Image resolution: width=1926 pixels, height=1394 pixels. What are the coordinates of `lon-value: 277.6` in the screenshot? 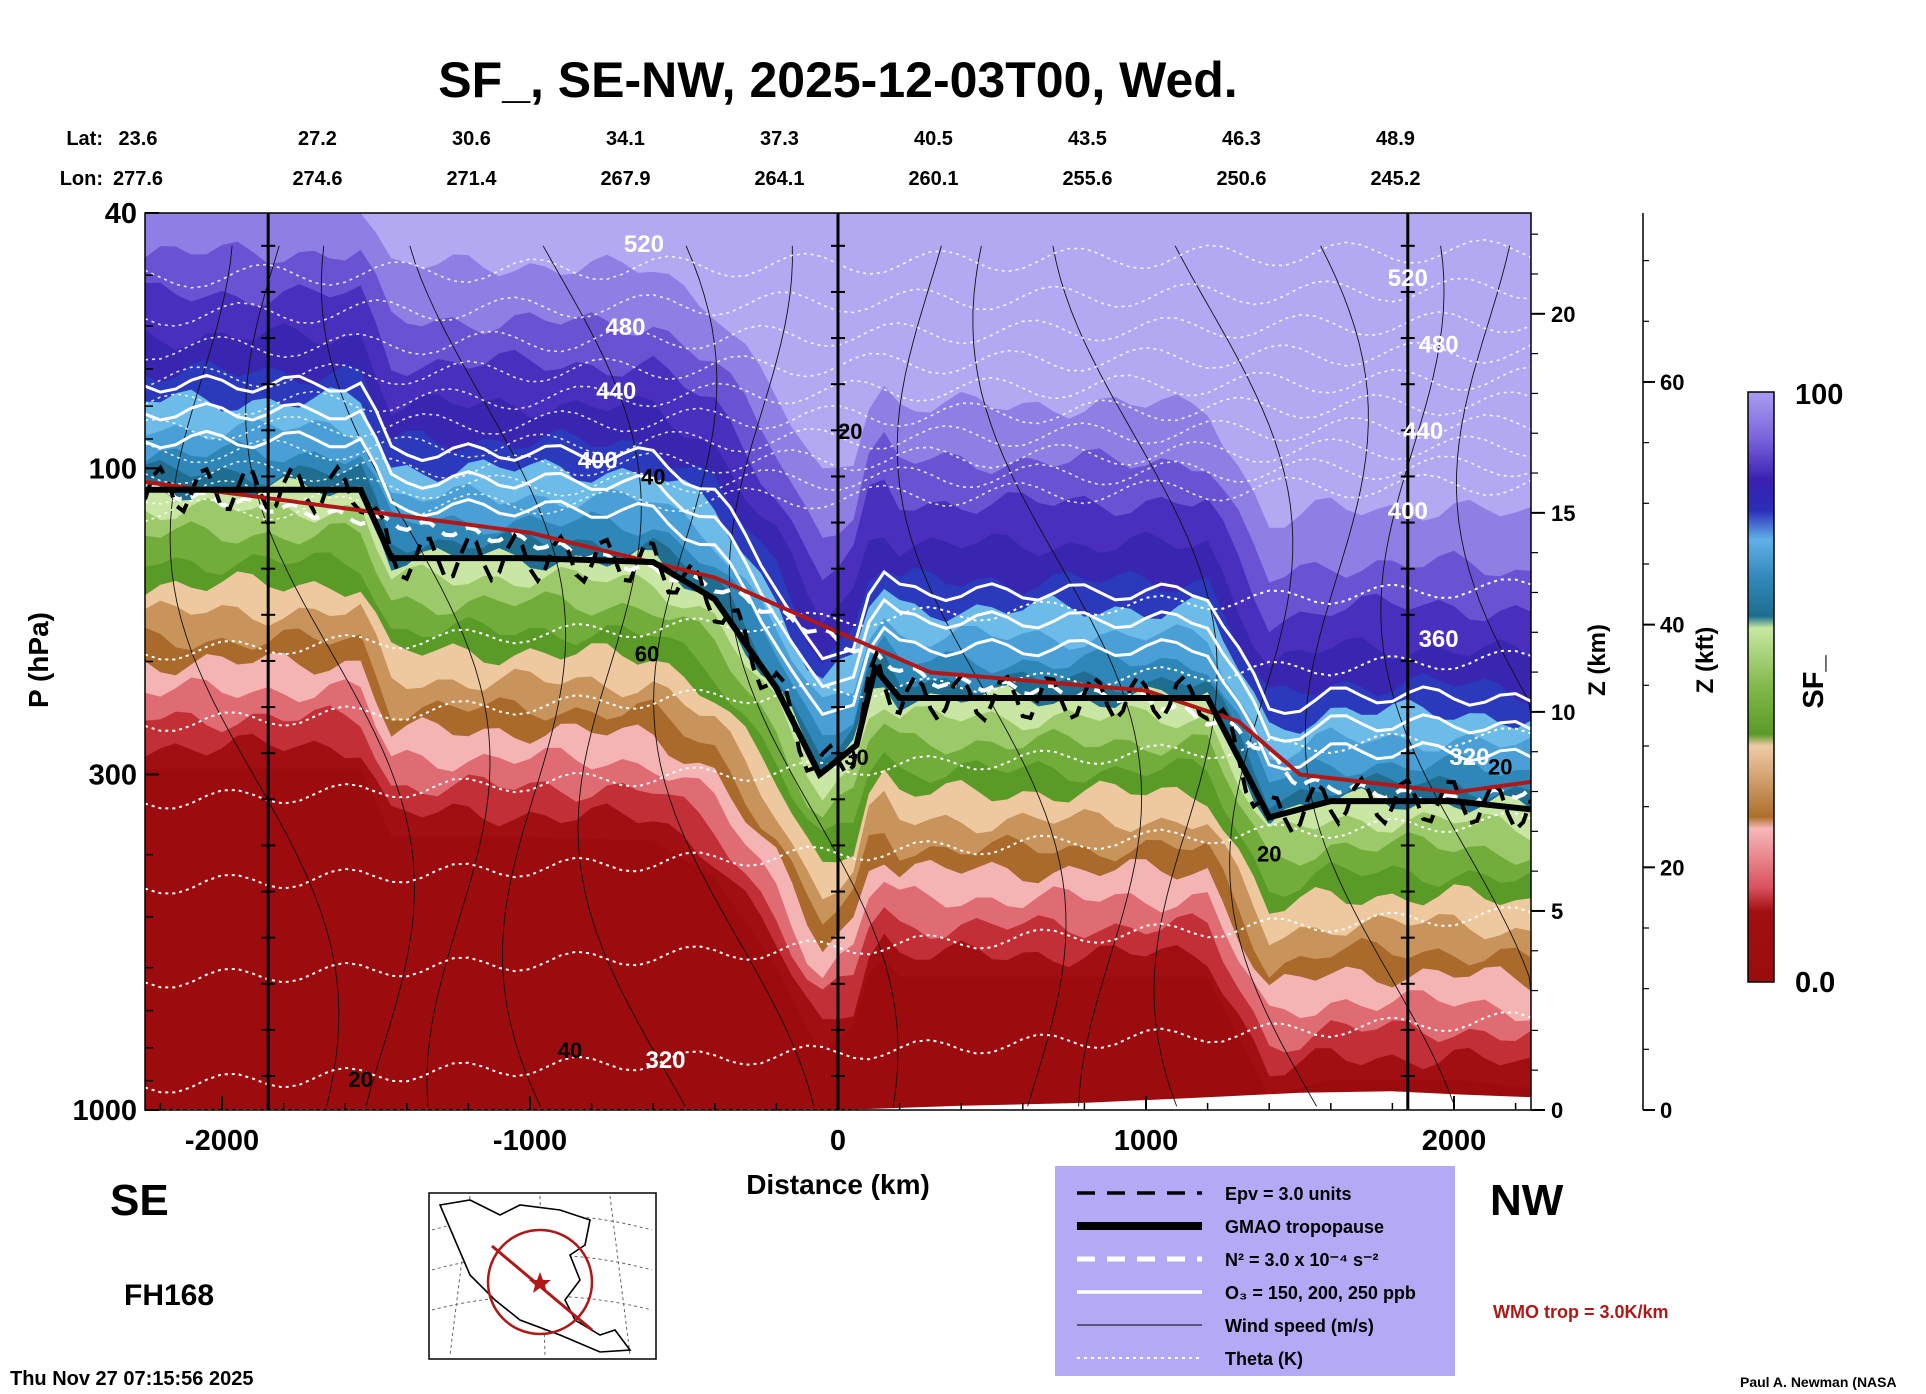 It's located at (138, 179).